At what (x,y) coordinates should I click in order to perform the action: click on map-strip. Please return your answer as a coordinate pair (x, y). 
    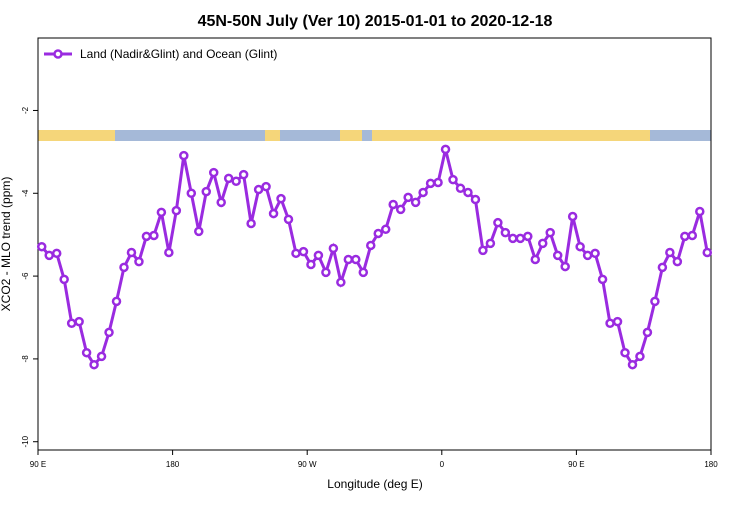
    Looking at the image, I should click on (374, 135).